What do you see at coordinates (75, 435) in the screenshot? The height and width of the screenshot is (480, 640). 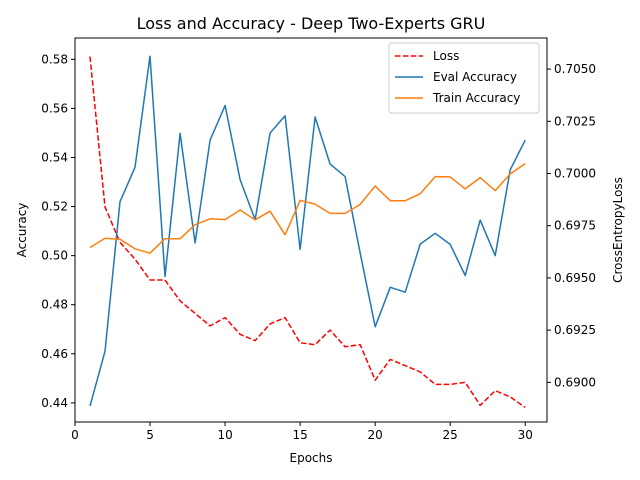 I see `x-tick-label: 0` at bounding box center [75, 435].